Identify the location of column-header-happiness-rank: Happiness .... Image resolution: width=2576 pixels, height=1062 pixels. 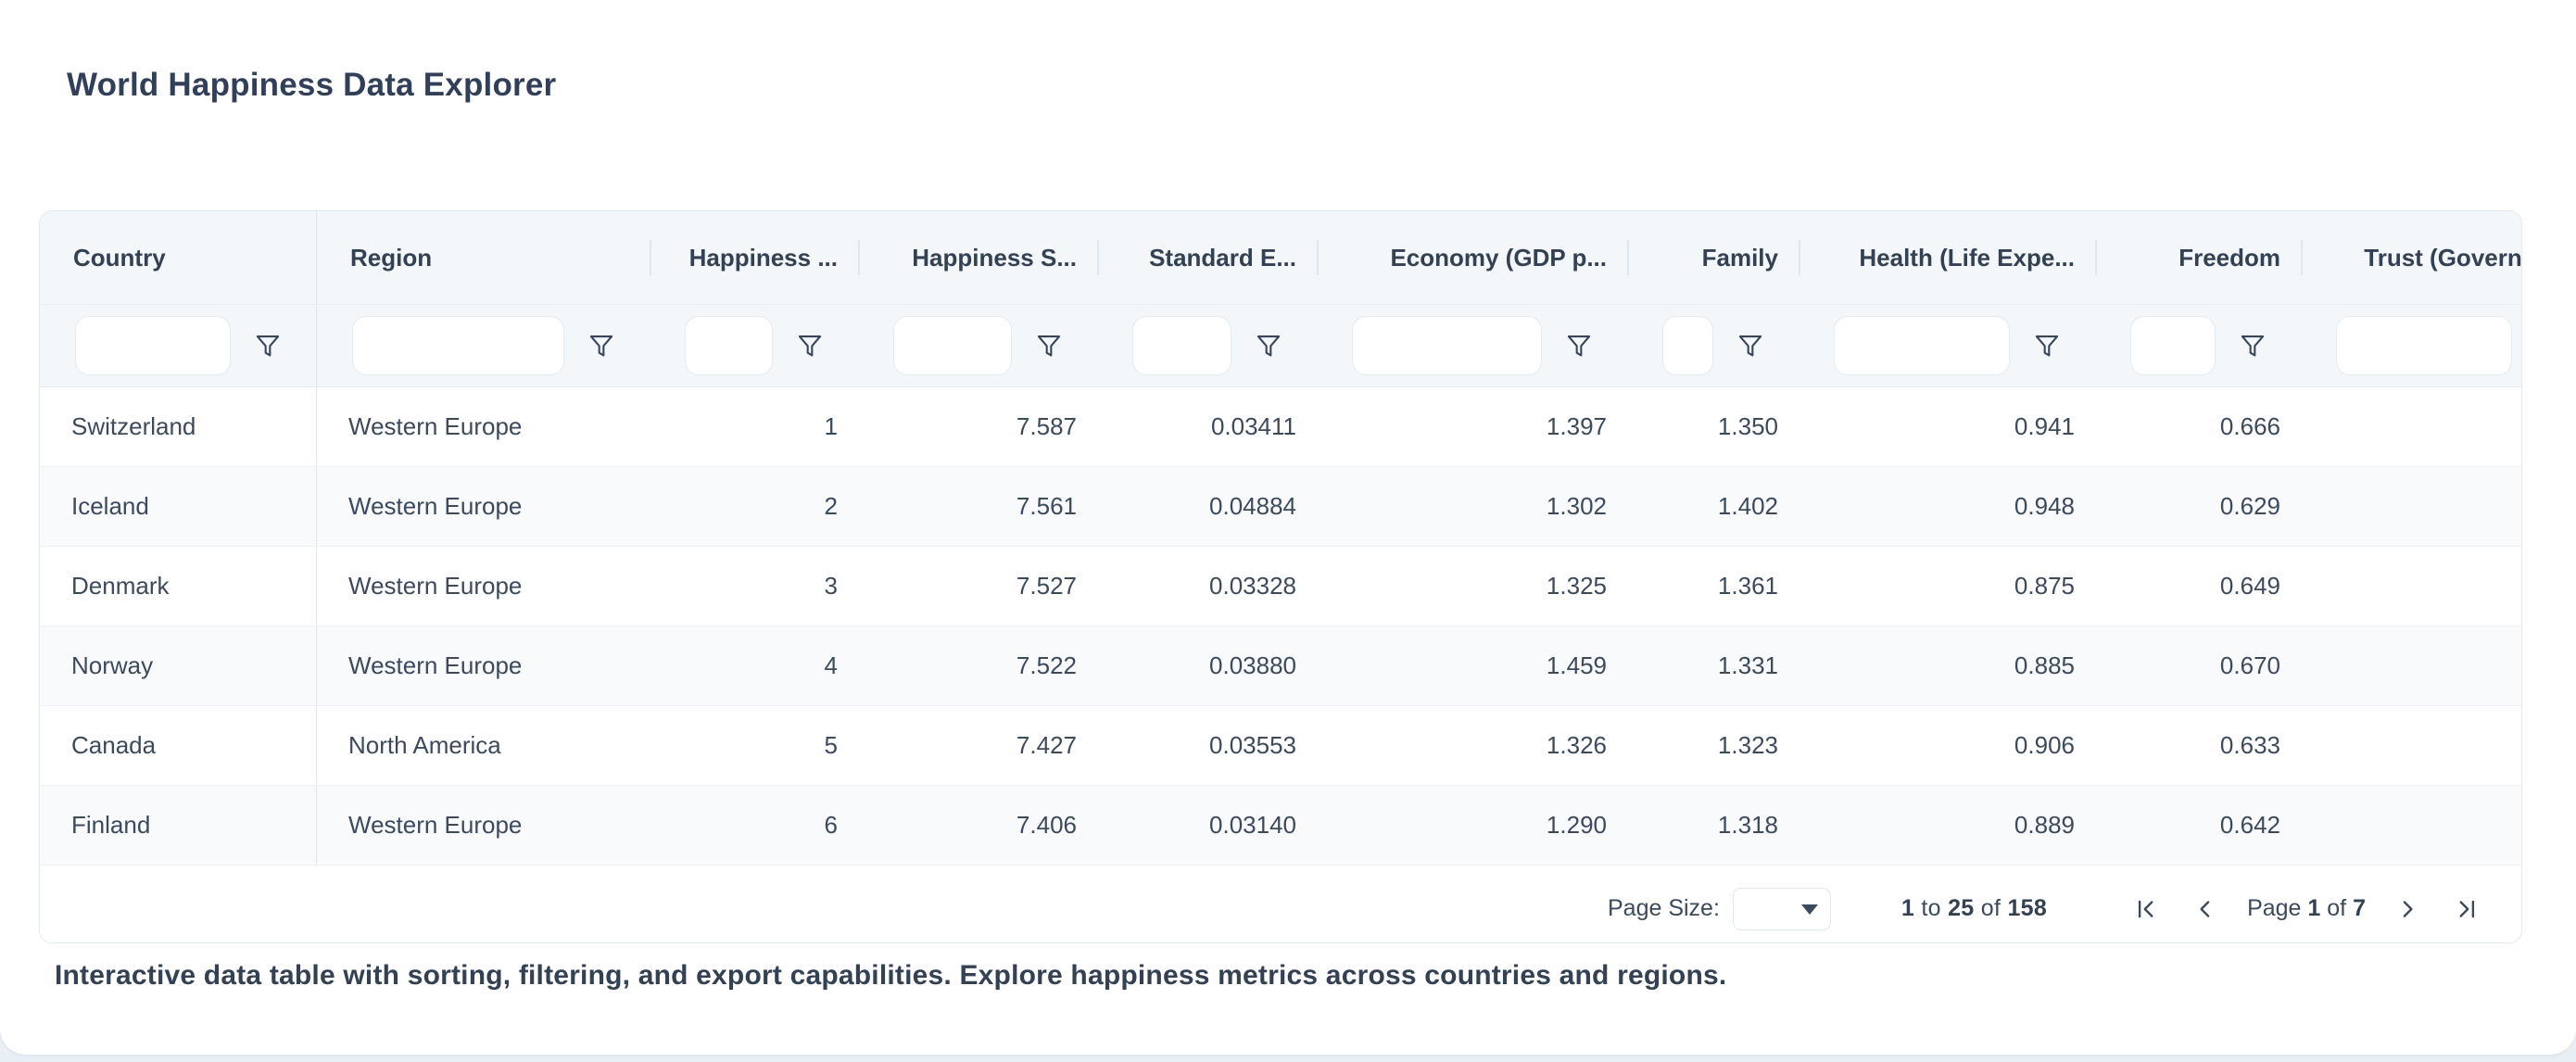
(754, 257).